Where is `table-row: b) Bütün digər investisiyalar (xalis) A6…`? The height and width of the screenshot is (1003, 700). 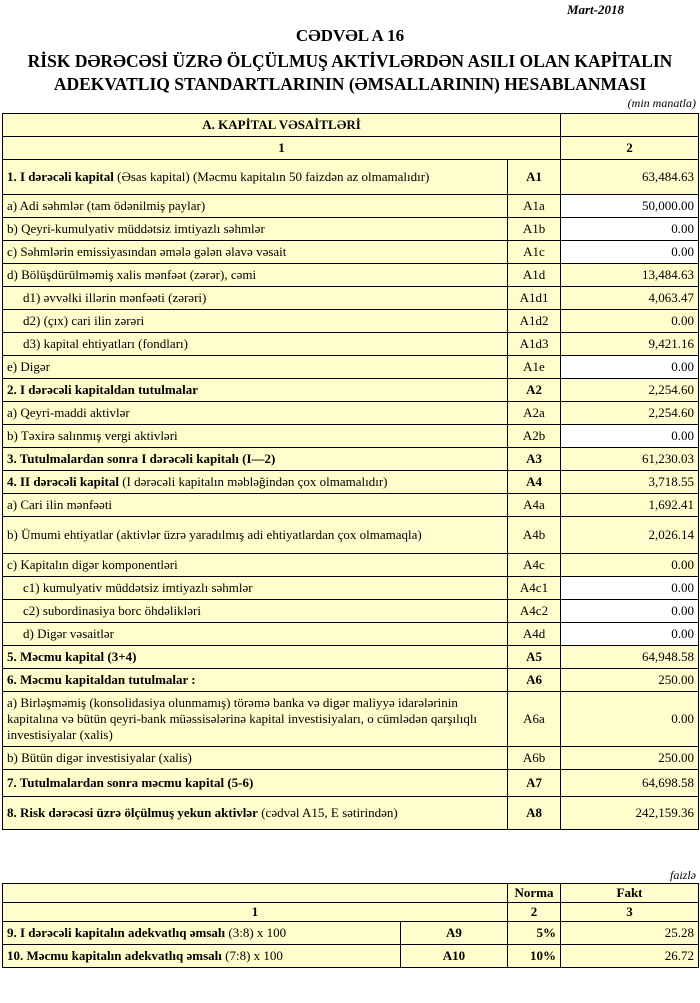 table-row: b) Bütün digər investisiyalar (xalis) A6… is located at coordinates (351, 758).